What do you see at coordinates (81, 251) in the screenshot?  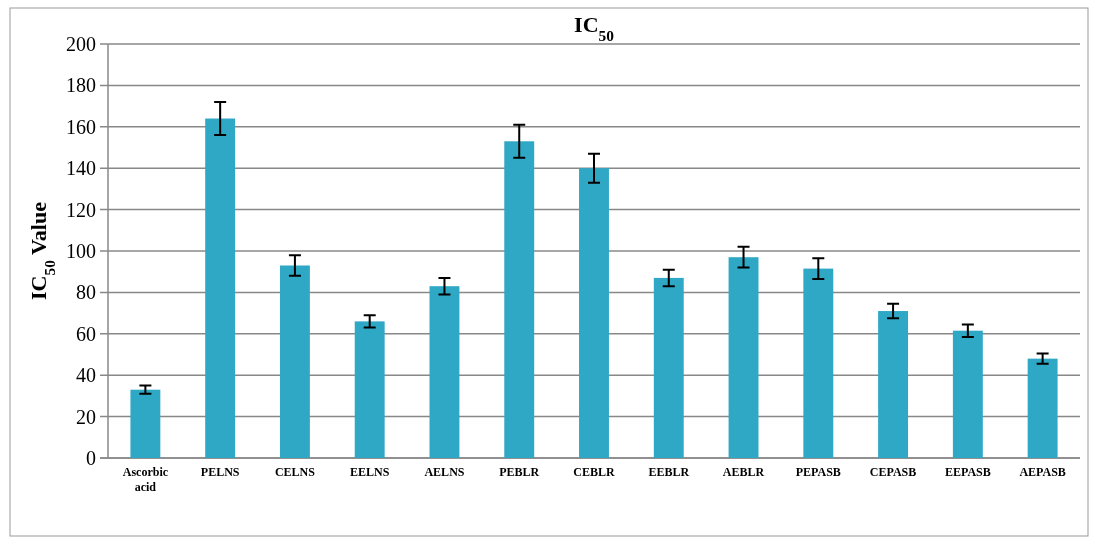 I see `y-tick-label: 100` at bounding box center [81, 251].